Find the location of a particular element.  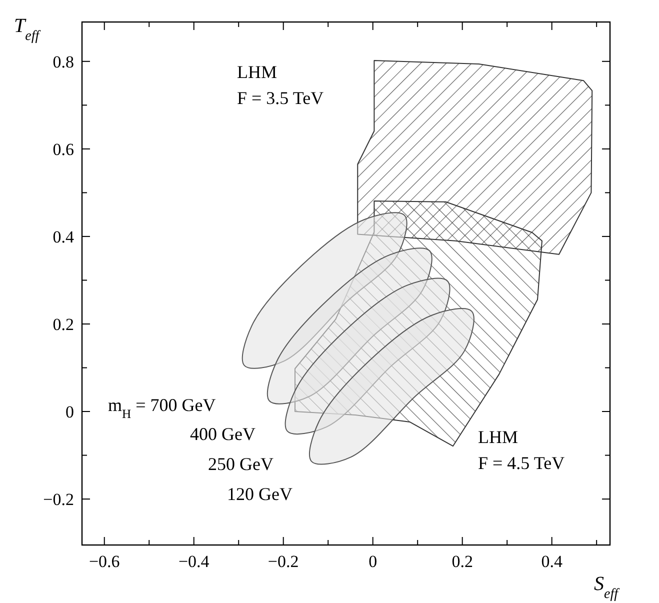

x-tick-label: 0.4 is located at coordinates (552, 561).